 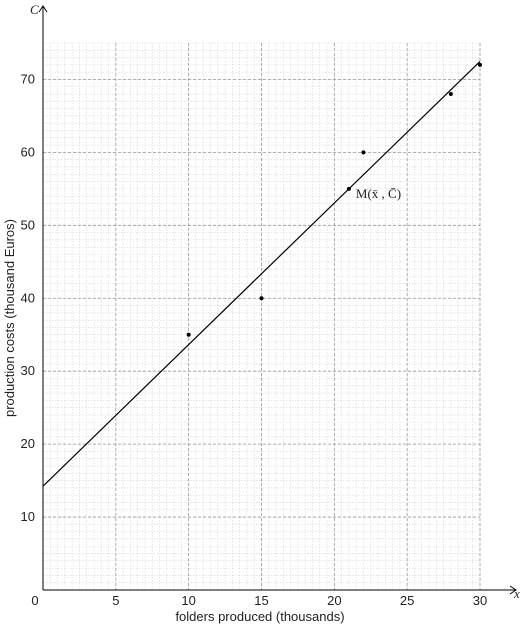 I want to click on x-tick-label: 30, so click(x=480, y=600).